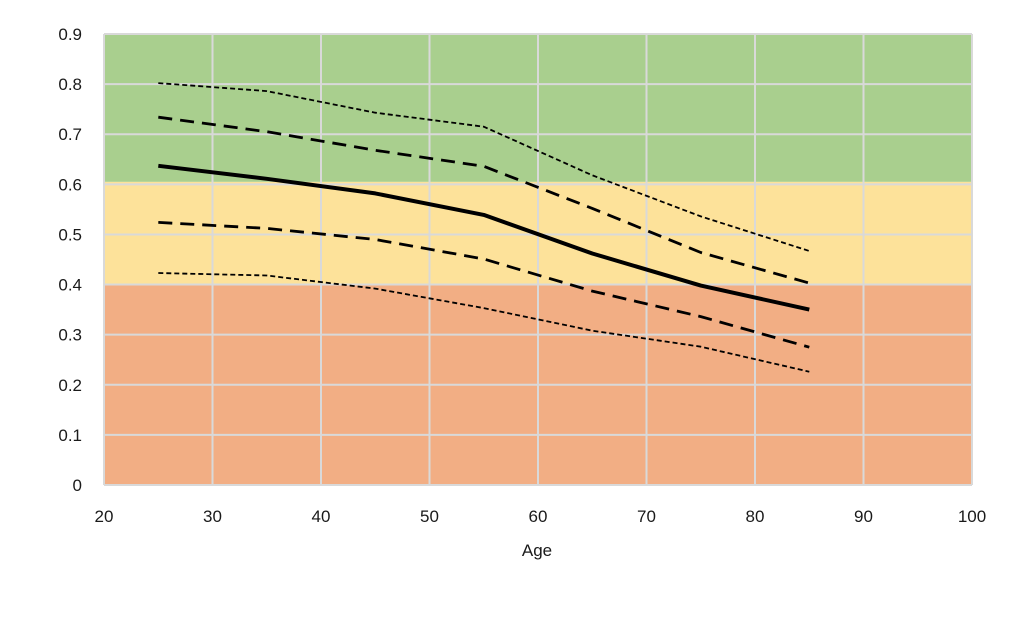  I want to click on x-tick-label-1: 30, so click(212, 516).